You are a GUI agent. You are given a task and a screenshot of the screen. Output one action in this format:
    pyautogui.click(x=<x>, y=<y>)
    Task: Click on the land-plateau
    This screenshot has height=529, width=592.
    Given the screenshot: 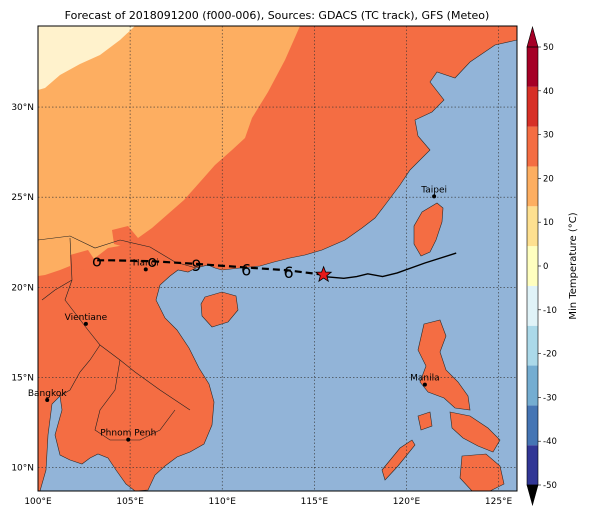 What is the action you would take?
    pyautogui.click(x=86, y=58)
    